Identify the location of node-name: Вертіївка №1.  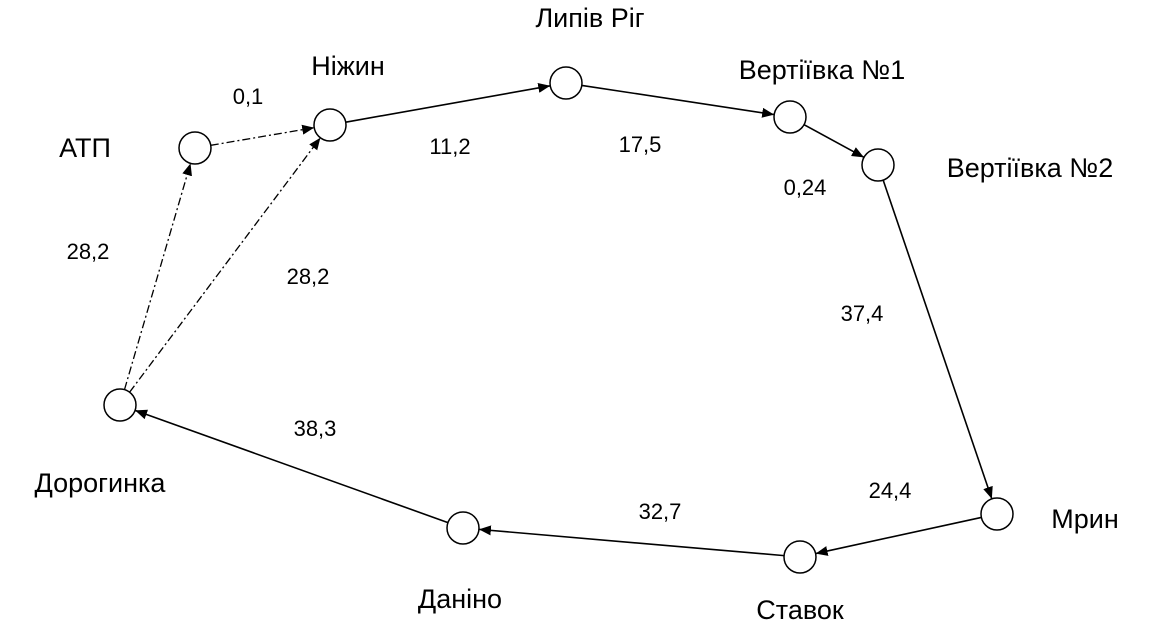
(822, 70).